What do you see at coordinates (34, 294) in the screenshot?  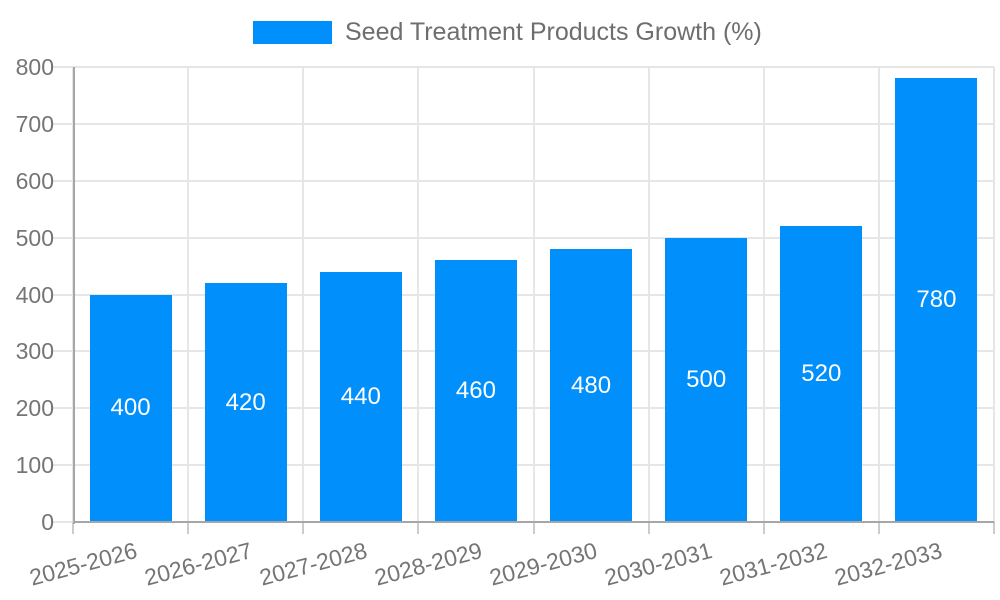 I see `y-axis-label: 400` at bounding box center [34, 294].